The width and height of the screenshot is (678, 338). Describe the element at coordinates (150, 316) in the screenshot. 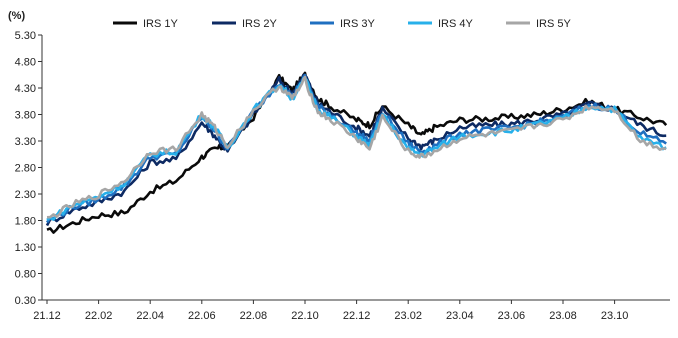

I see `x-tick-label: 22.04` at that location.